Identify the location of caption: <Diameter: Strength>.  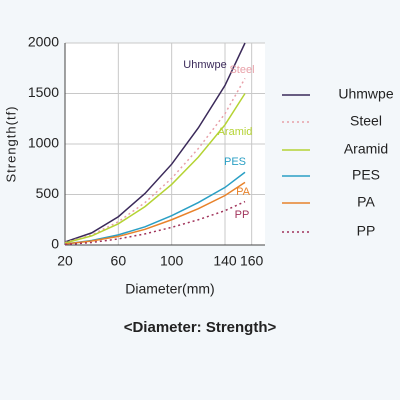
(200, 327).